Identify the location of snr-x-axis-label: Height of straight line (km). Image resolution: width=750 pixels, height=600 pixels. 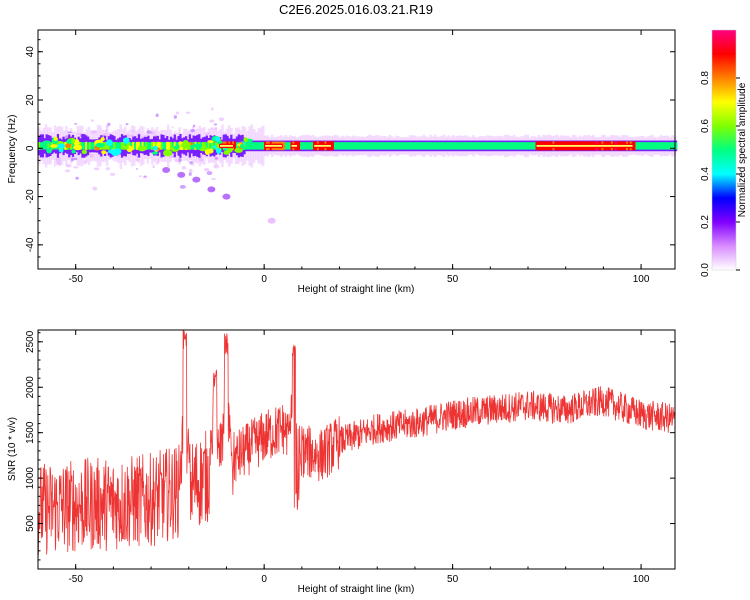
(356, 589).